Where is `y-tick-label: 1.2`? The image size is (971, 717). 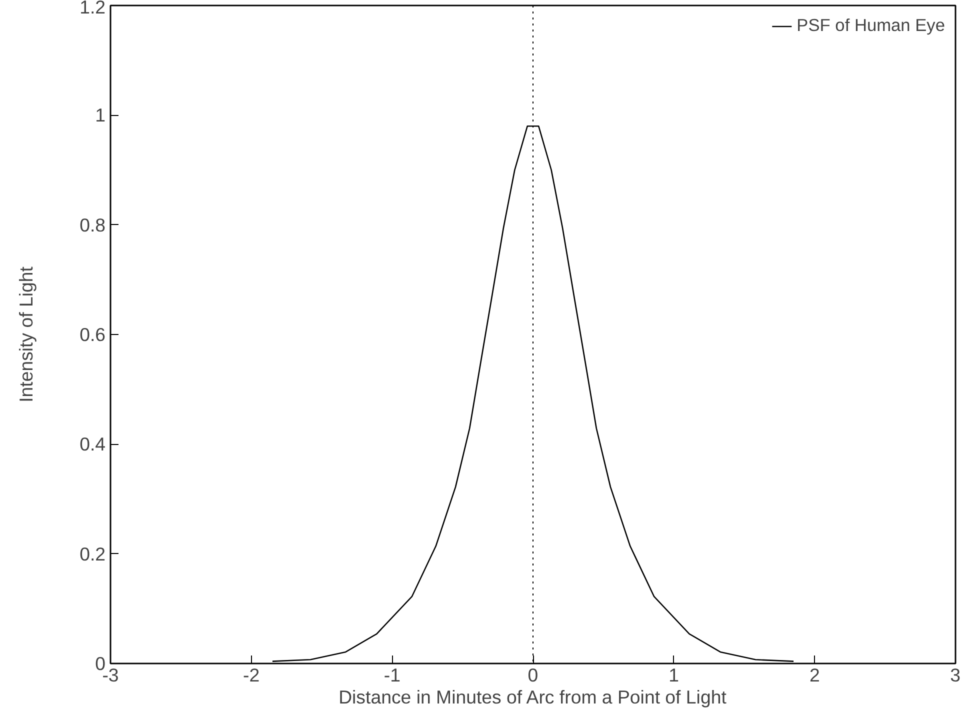
y-tick-label: 1.2 is located at coordinates (93, 9).